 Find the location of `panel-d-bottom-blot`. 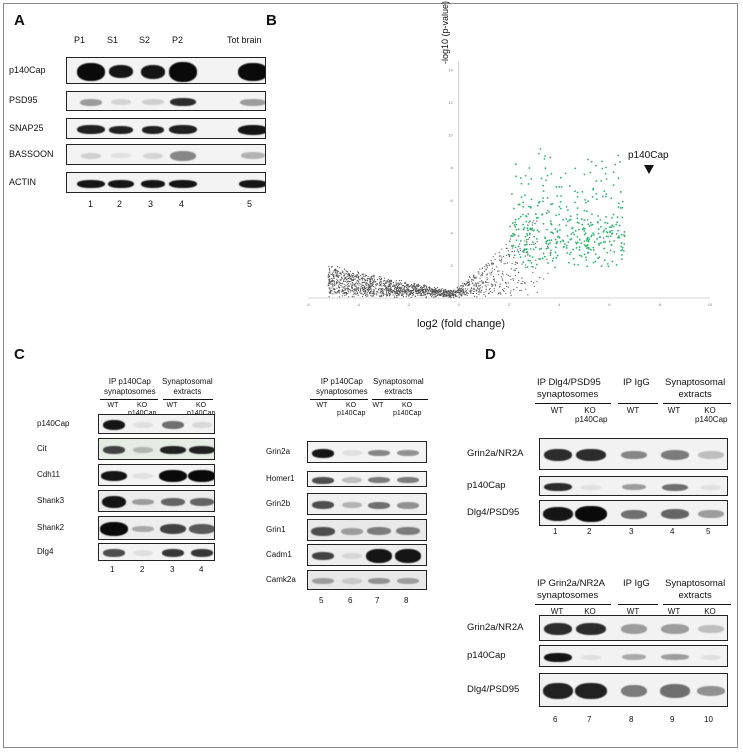

panel-d-bottom-blot is located at coordinates (633, 628).